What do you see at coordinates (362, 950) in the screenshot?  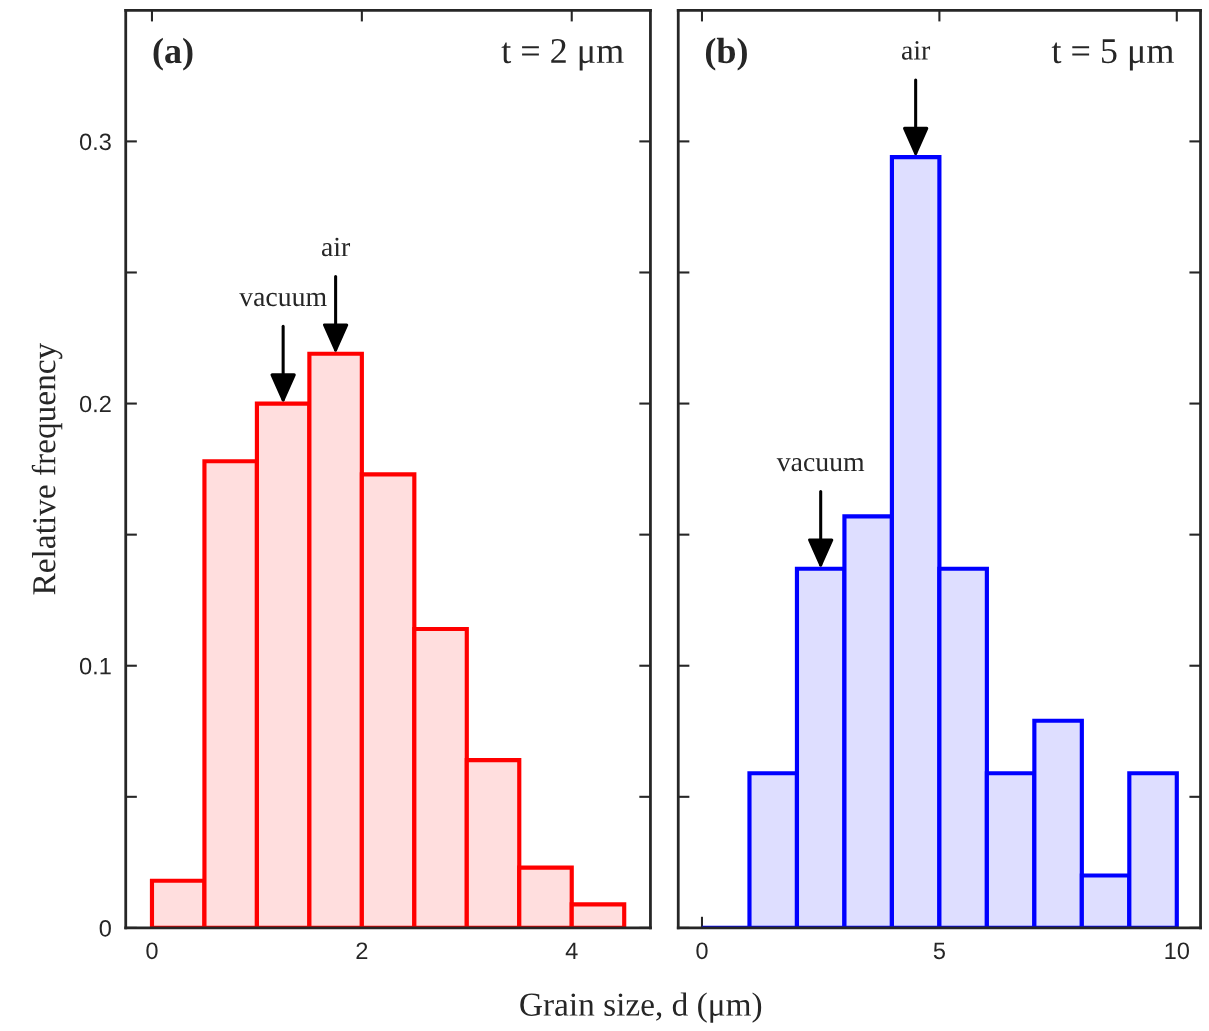 I see `x-tick-label: 2` at bounding box center [362, 950].